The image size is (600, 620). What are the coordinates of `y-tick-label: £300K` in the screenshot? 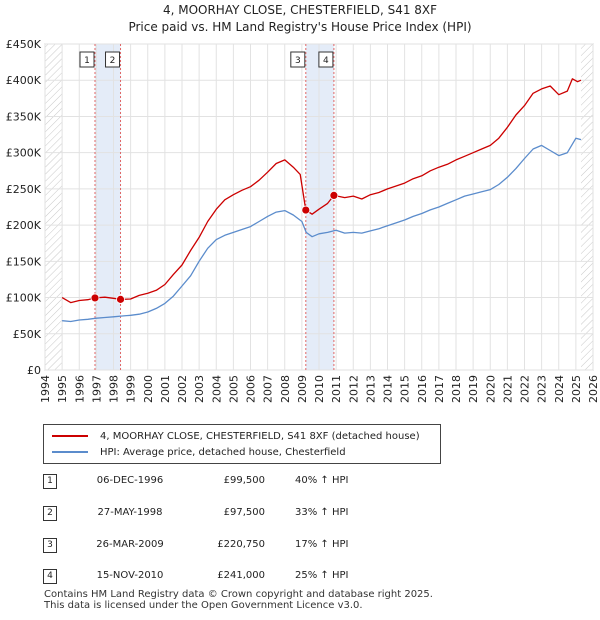 It's located at (24, 153).